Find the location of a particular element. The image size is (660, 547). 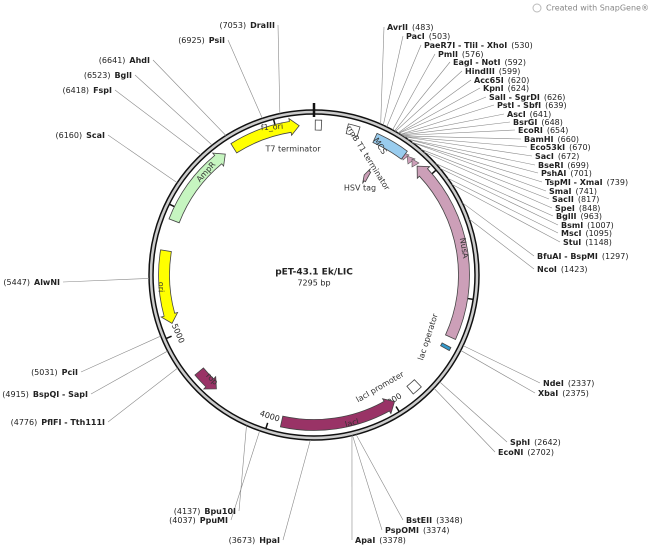

site-label: (6523) BglI is located at coordinates (108, 75).